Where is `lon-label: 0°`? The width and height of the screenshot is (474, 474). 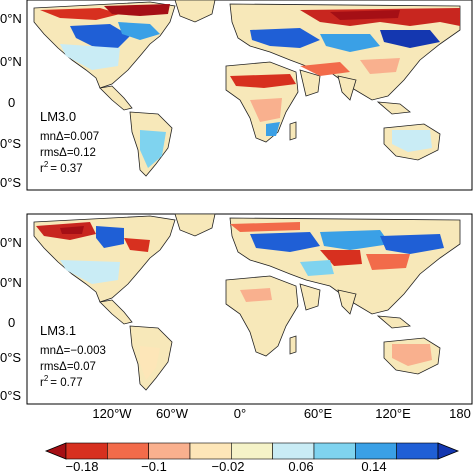 lon-label: 0° is located at coordinates (240, 413).